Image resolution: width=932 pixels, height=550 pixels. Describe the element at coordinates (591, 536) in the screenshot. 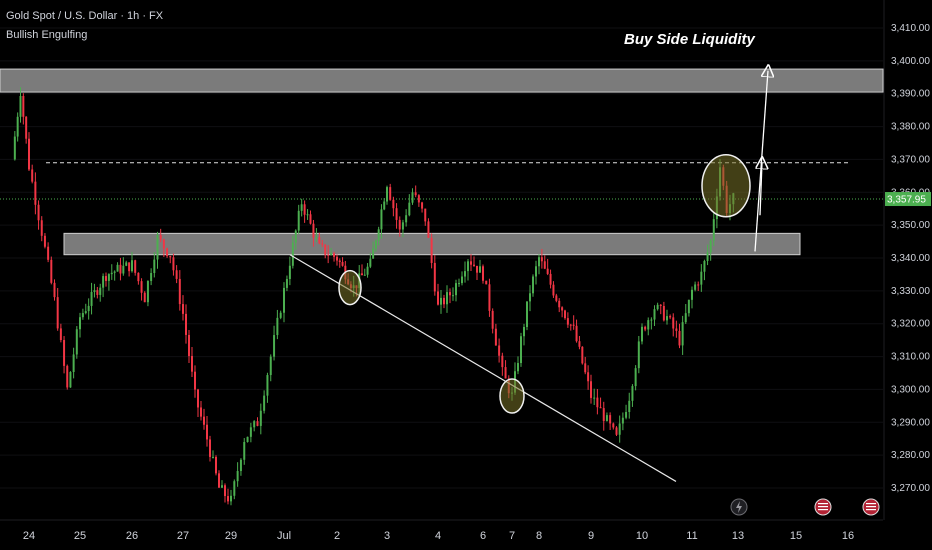

I see `time-tick-label: 9` at that location.